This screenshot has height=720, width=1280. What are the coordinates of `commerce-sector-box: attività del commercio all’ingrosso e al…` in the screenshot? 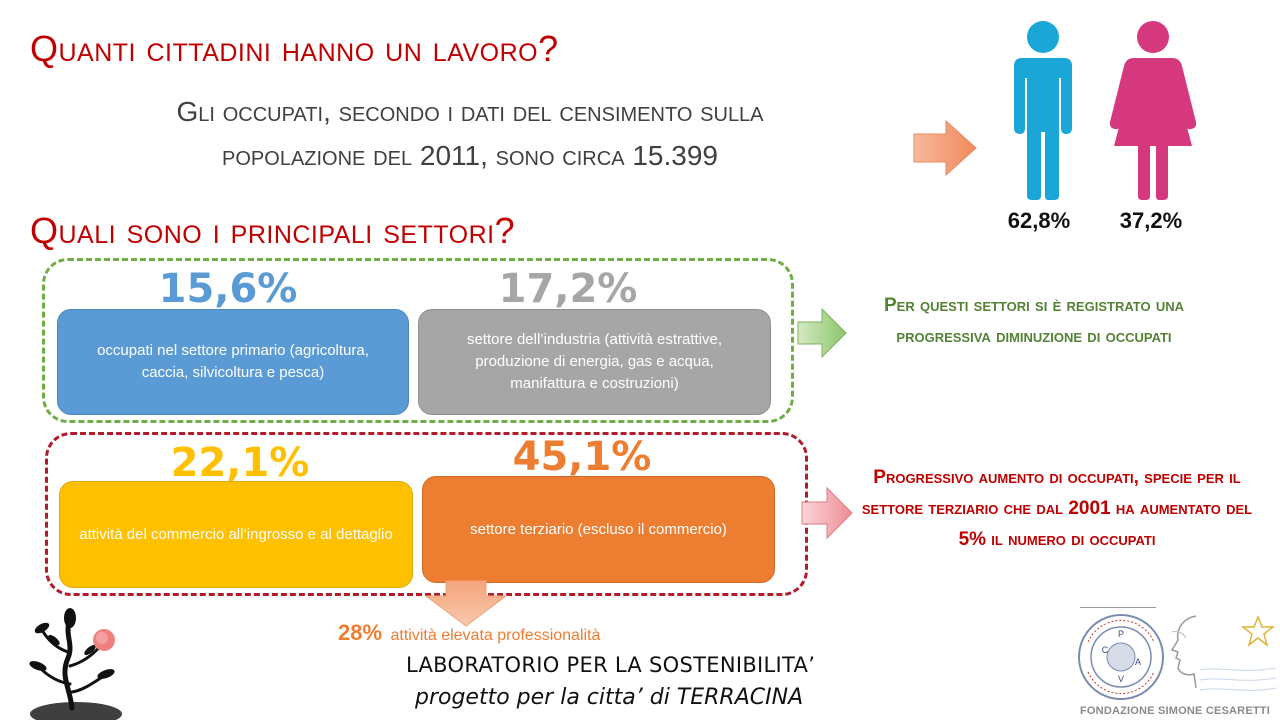 It's located at (236, 534).